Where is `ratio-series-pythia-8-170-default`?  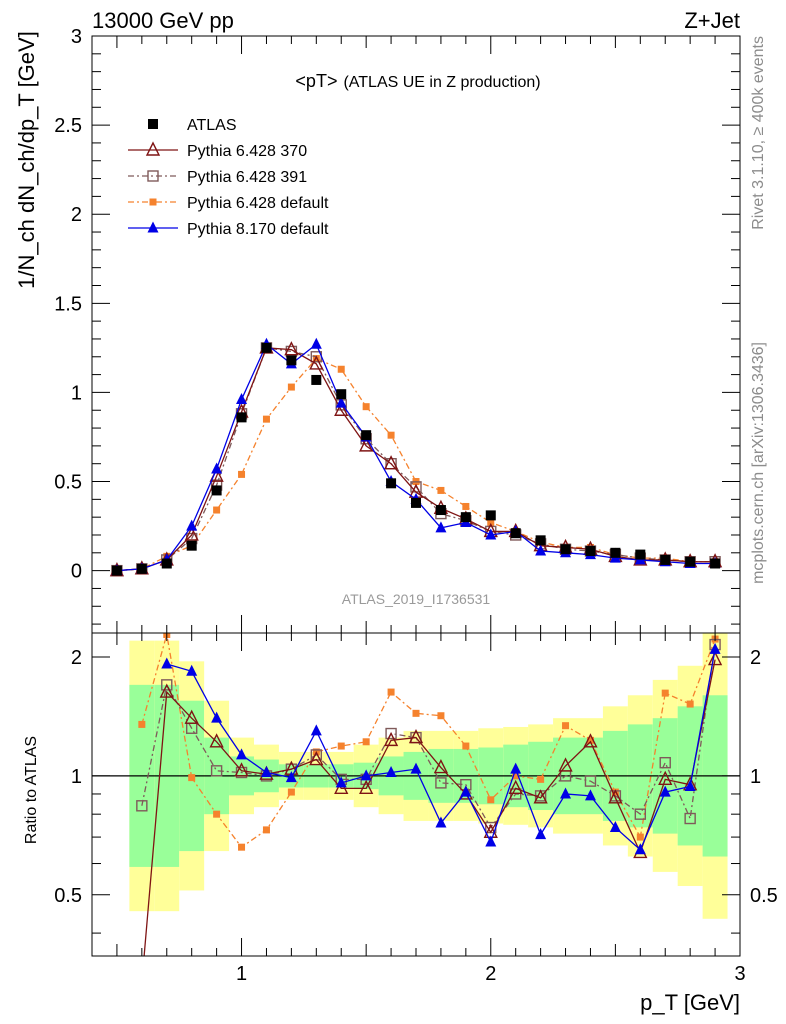
ratio-series-pythia-8-170-default is located at coordinates (441, 748).